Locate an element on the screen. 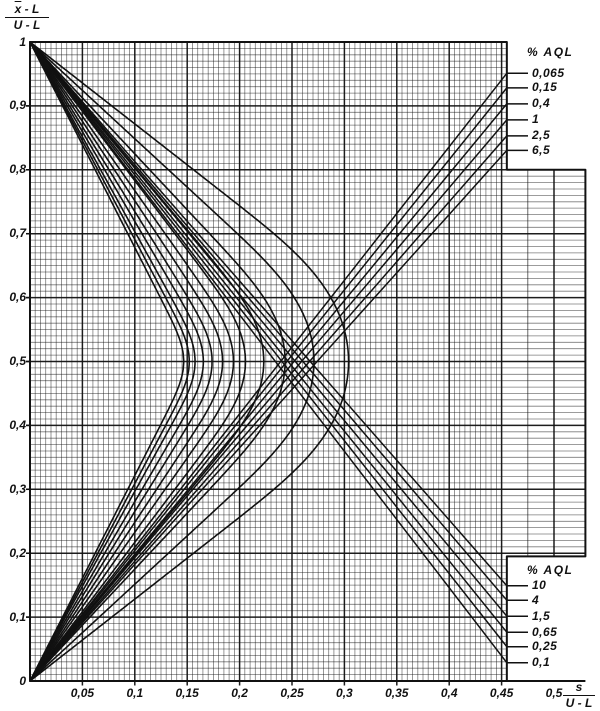 The image size is (600, 711). aql-label-4: 4 is located at coordinates (536, 599).